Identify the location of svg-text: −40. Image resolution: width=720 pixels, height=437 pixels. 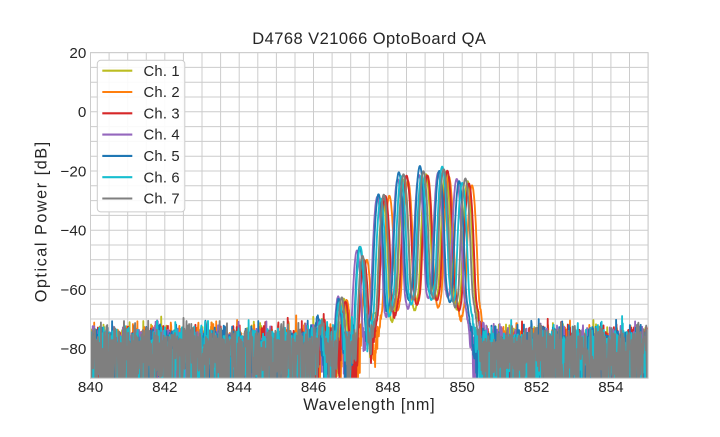
(74, 231).